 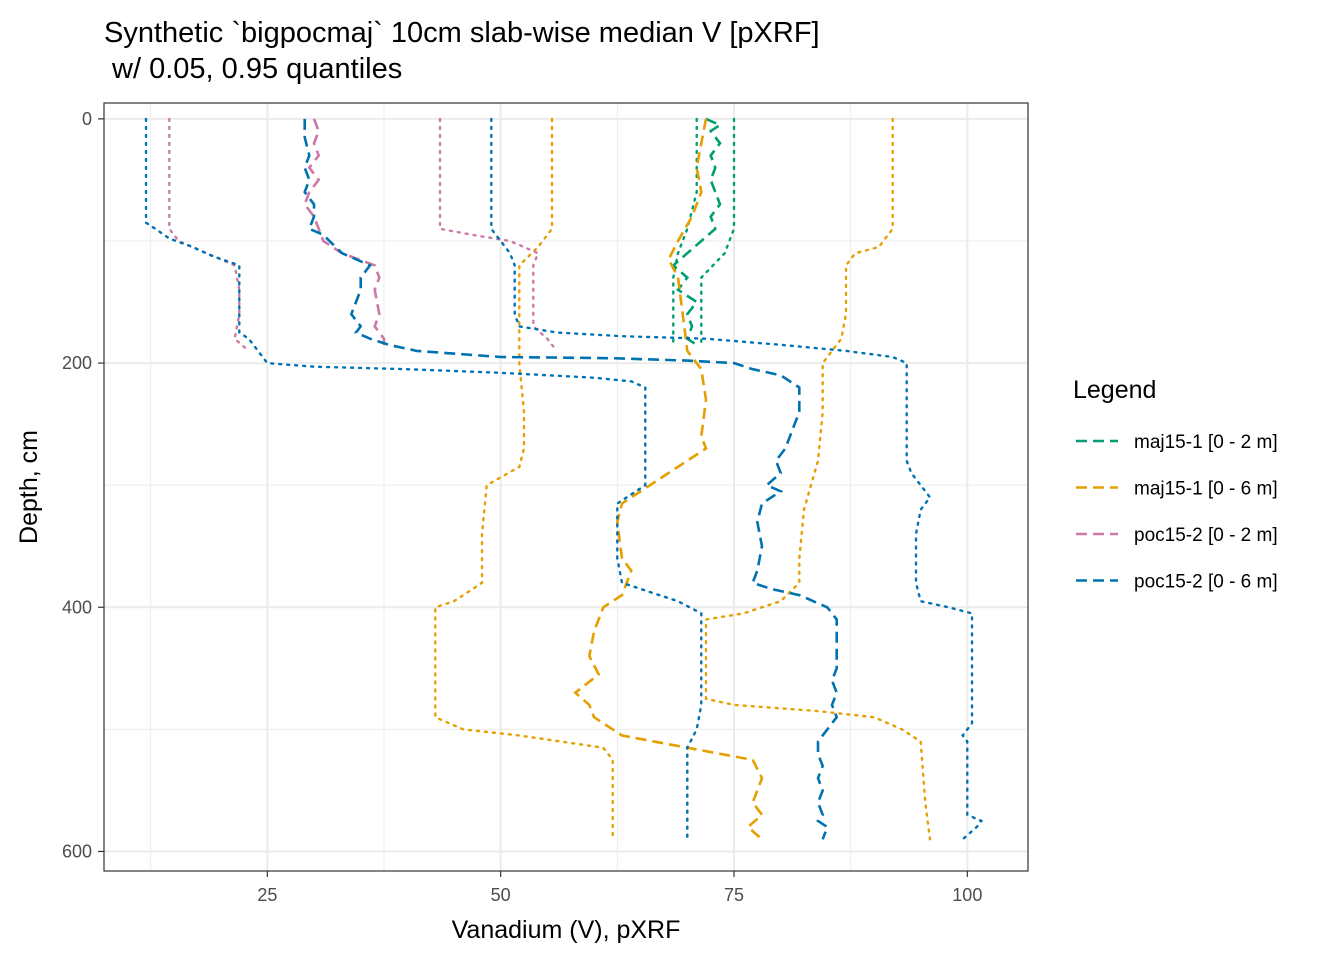 What do you see at coordinates (253, 69) in the screenshot?
I see `chart-title-line2: w/ 0.05, 0.95 quantiles` at bounding box center [253, 69].